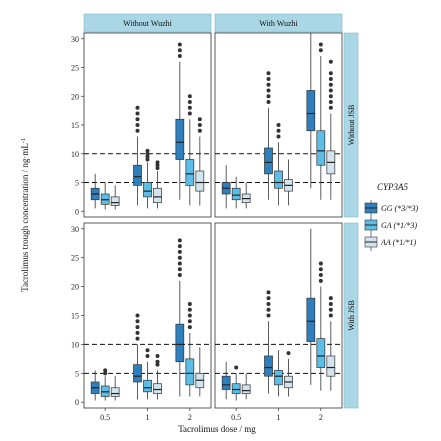 This screenshot has width=441, height=441. I want to click on y-tick-label: 10, so click(75, 154).